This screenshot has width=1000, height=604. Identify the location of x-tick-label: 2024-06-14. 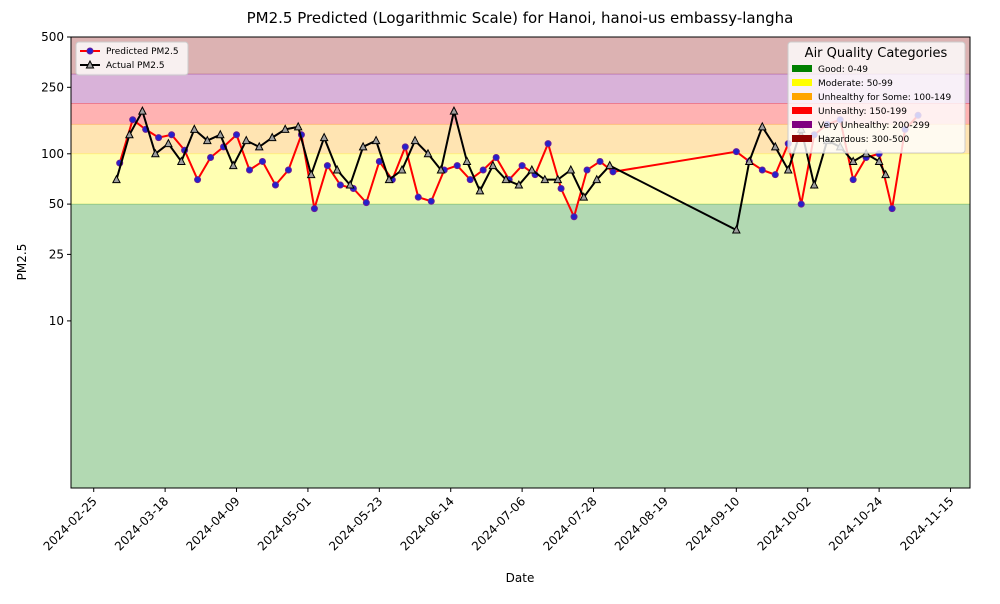
(427, 523).